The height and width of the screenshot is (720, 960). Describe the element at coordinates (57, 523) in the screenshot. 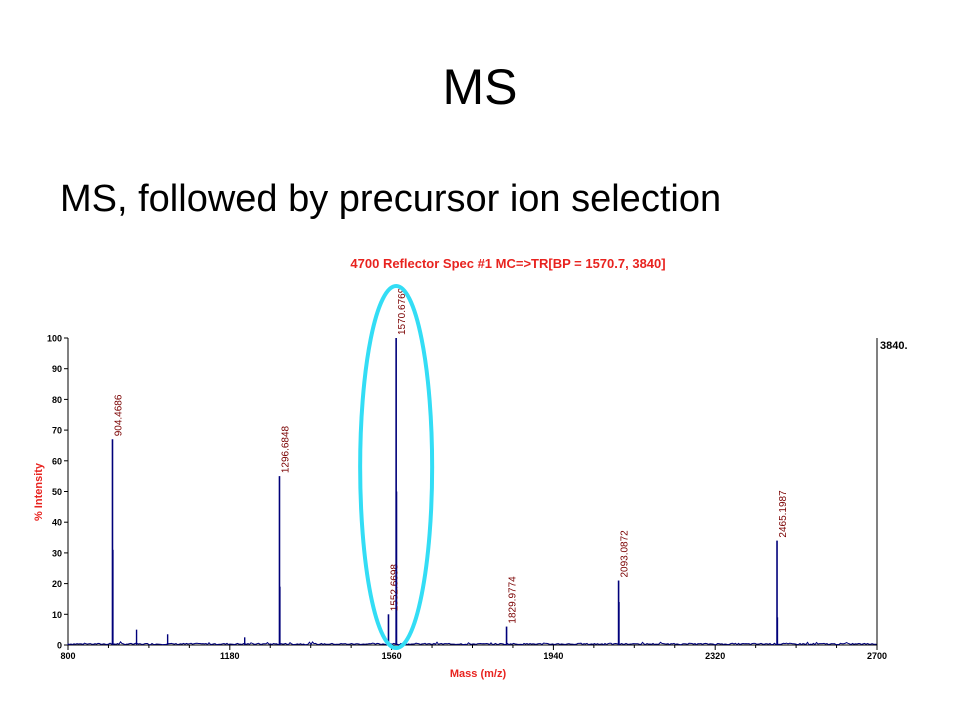

I see `y-tick-label: 40` at that location.